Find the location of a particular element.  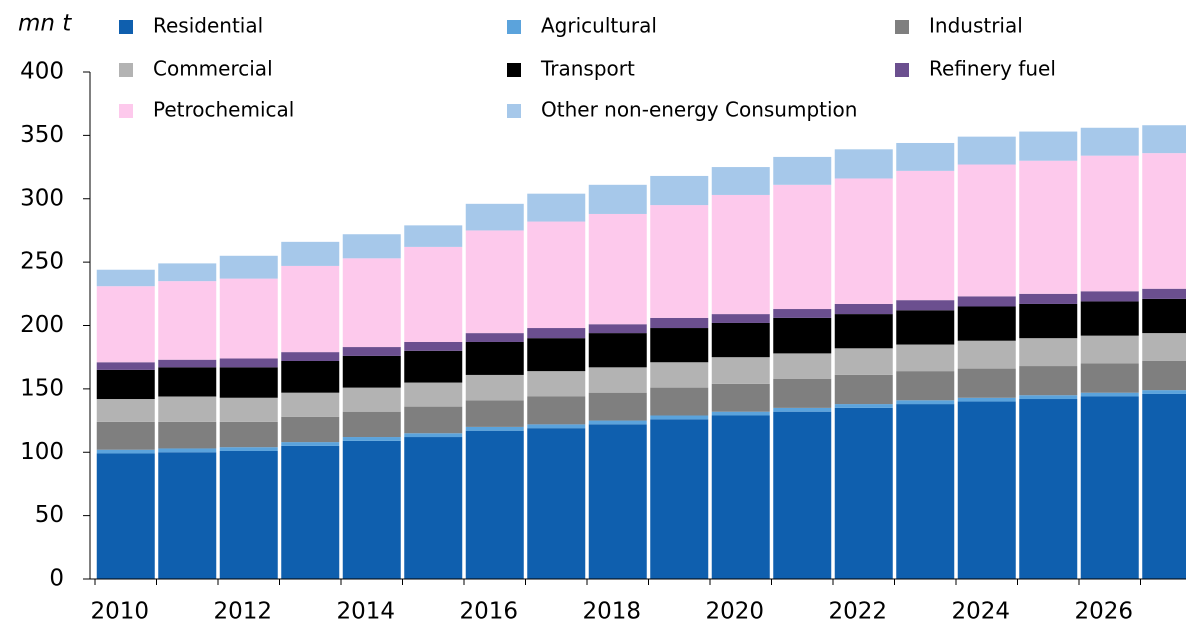

y-tick-label: 350 is located at coordinates (42, 135).